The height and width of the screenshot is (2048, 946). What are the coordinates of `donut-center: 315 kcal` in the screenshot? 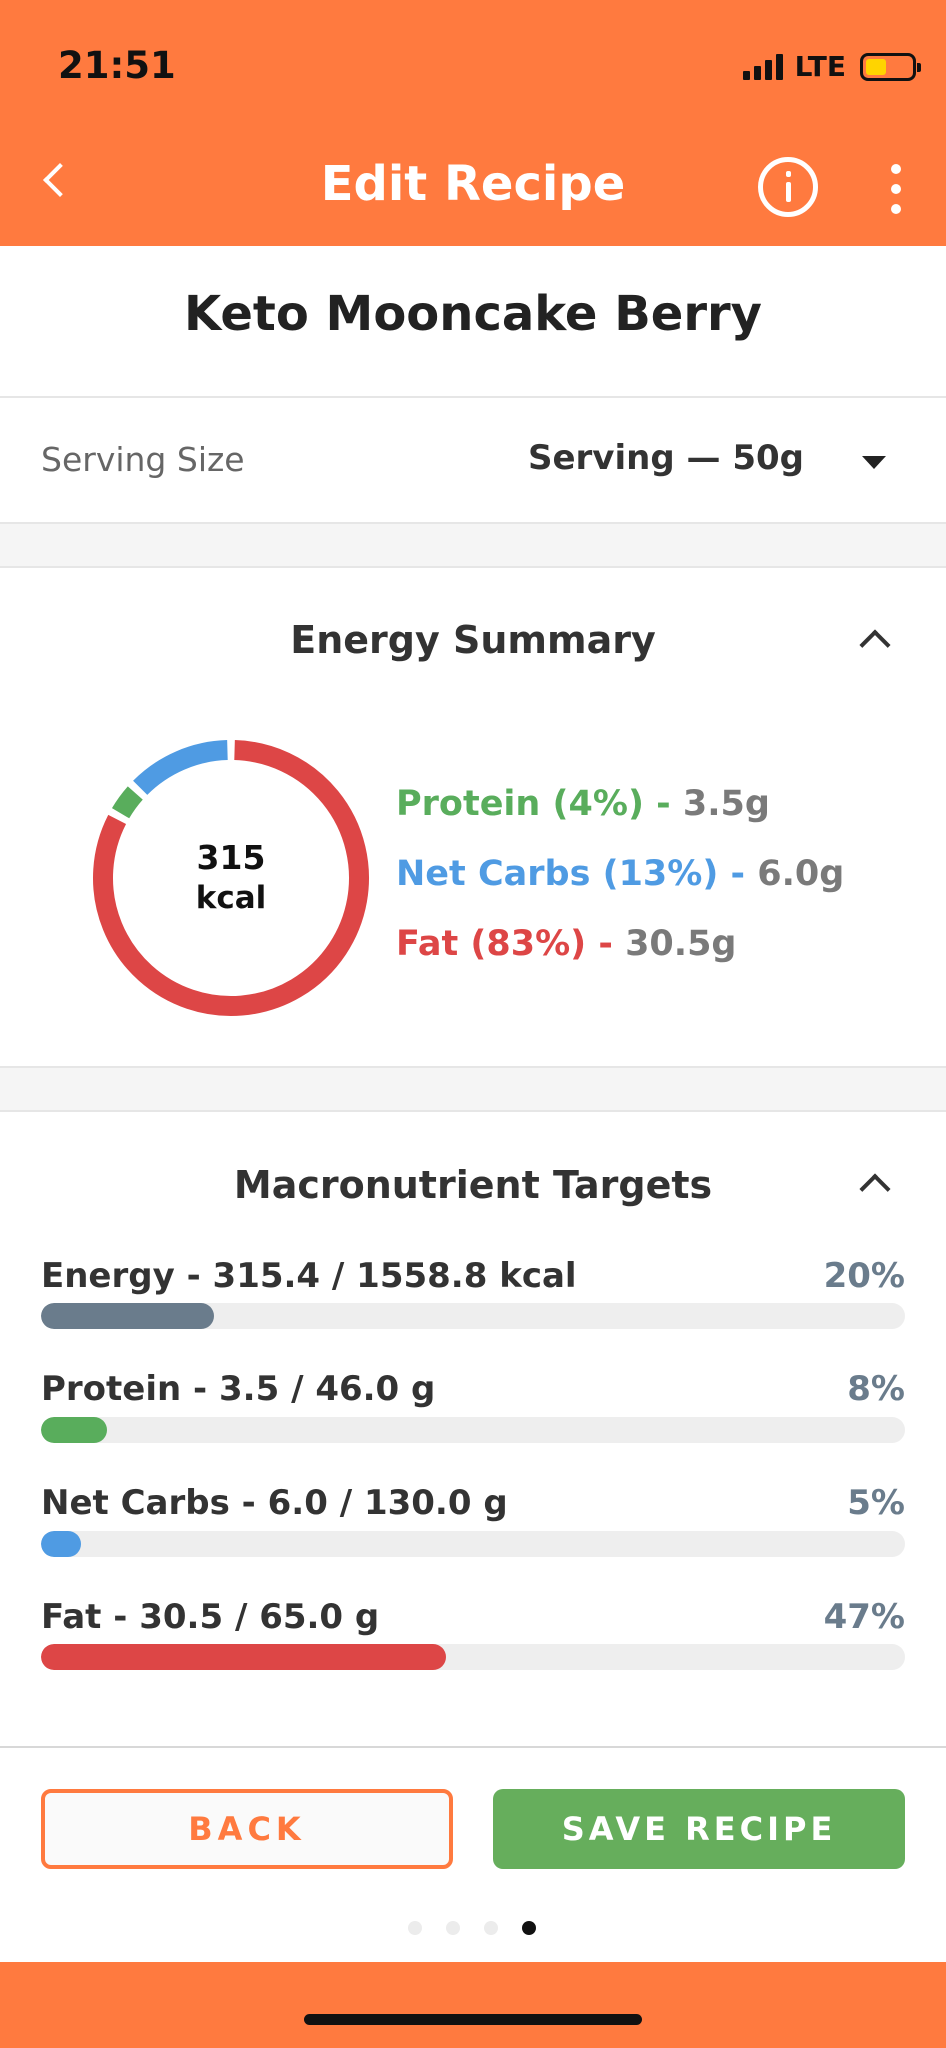 It's located at (231, 878).